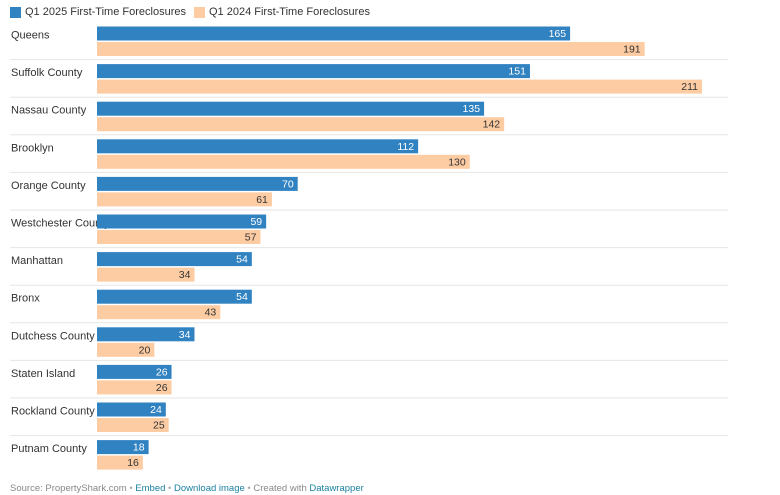 The width and height of the screenshot is (780, 495). Describe the element at coordinates (405, 147) in the screenshot. I see `value-label-2025: 112` at that location.